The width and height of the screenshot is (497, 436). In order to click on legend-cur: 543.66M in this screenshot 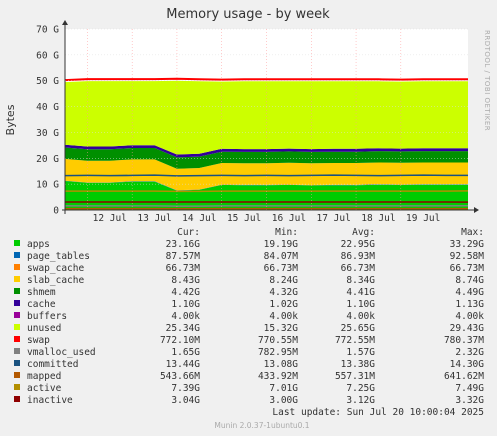, I will do `click(180, 376)`.